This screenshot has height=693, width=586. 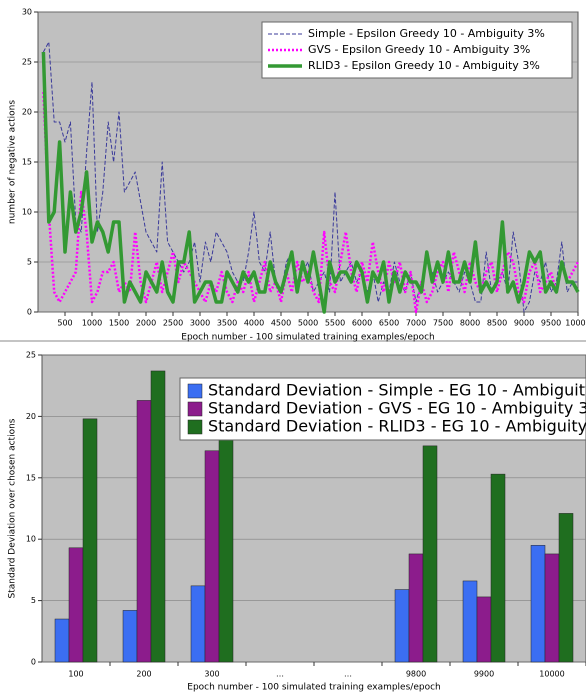 I want to click on x-tick-label: 2500, so click(x=173, y=323).